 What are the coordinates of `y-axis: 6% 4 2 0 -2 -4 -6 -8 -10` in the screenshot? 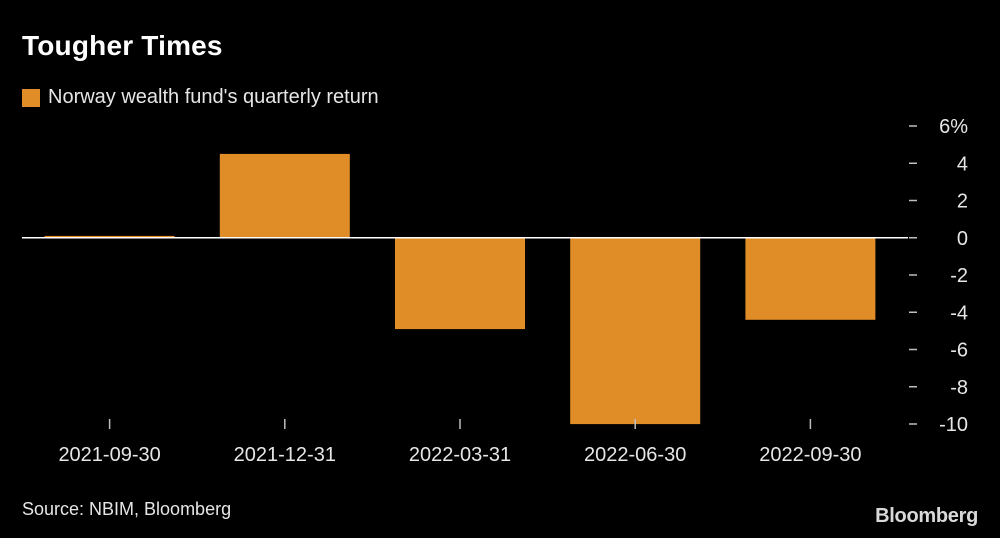 It's located at (938, 276).